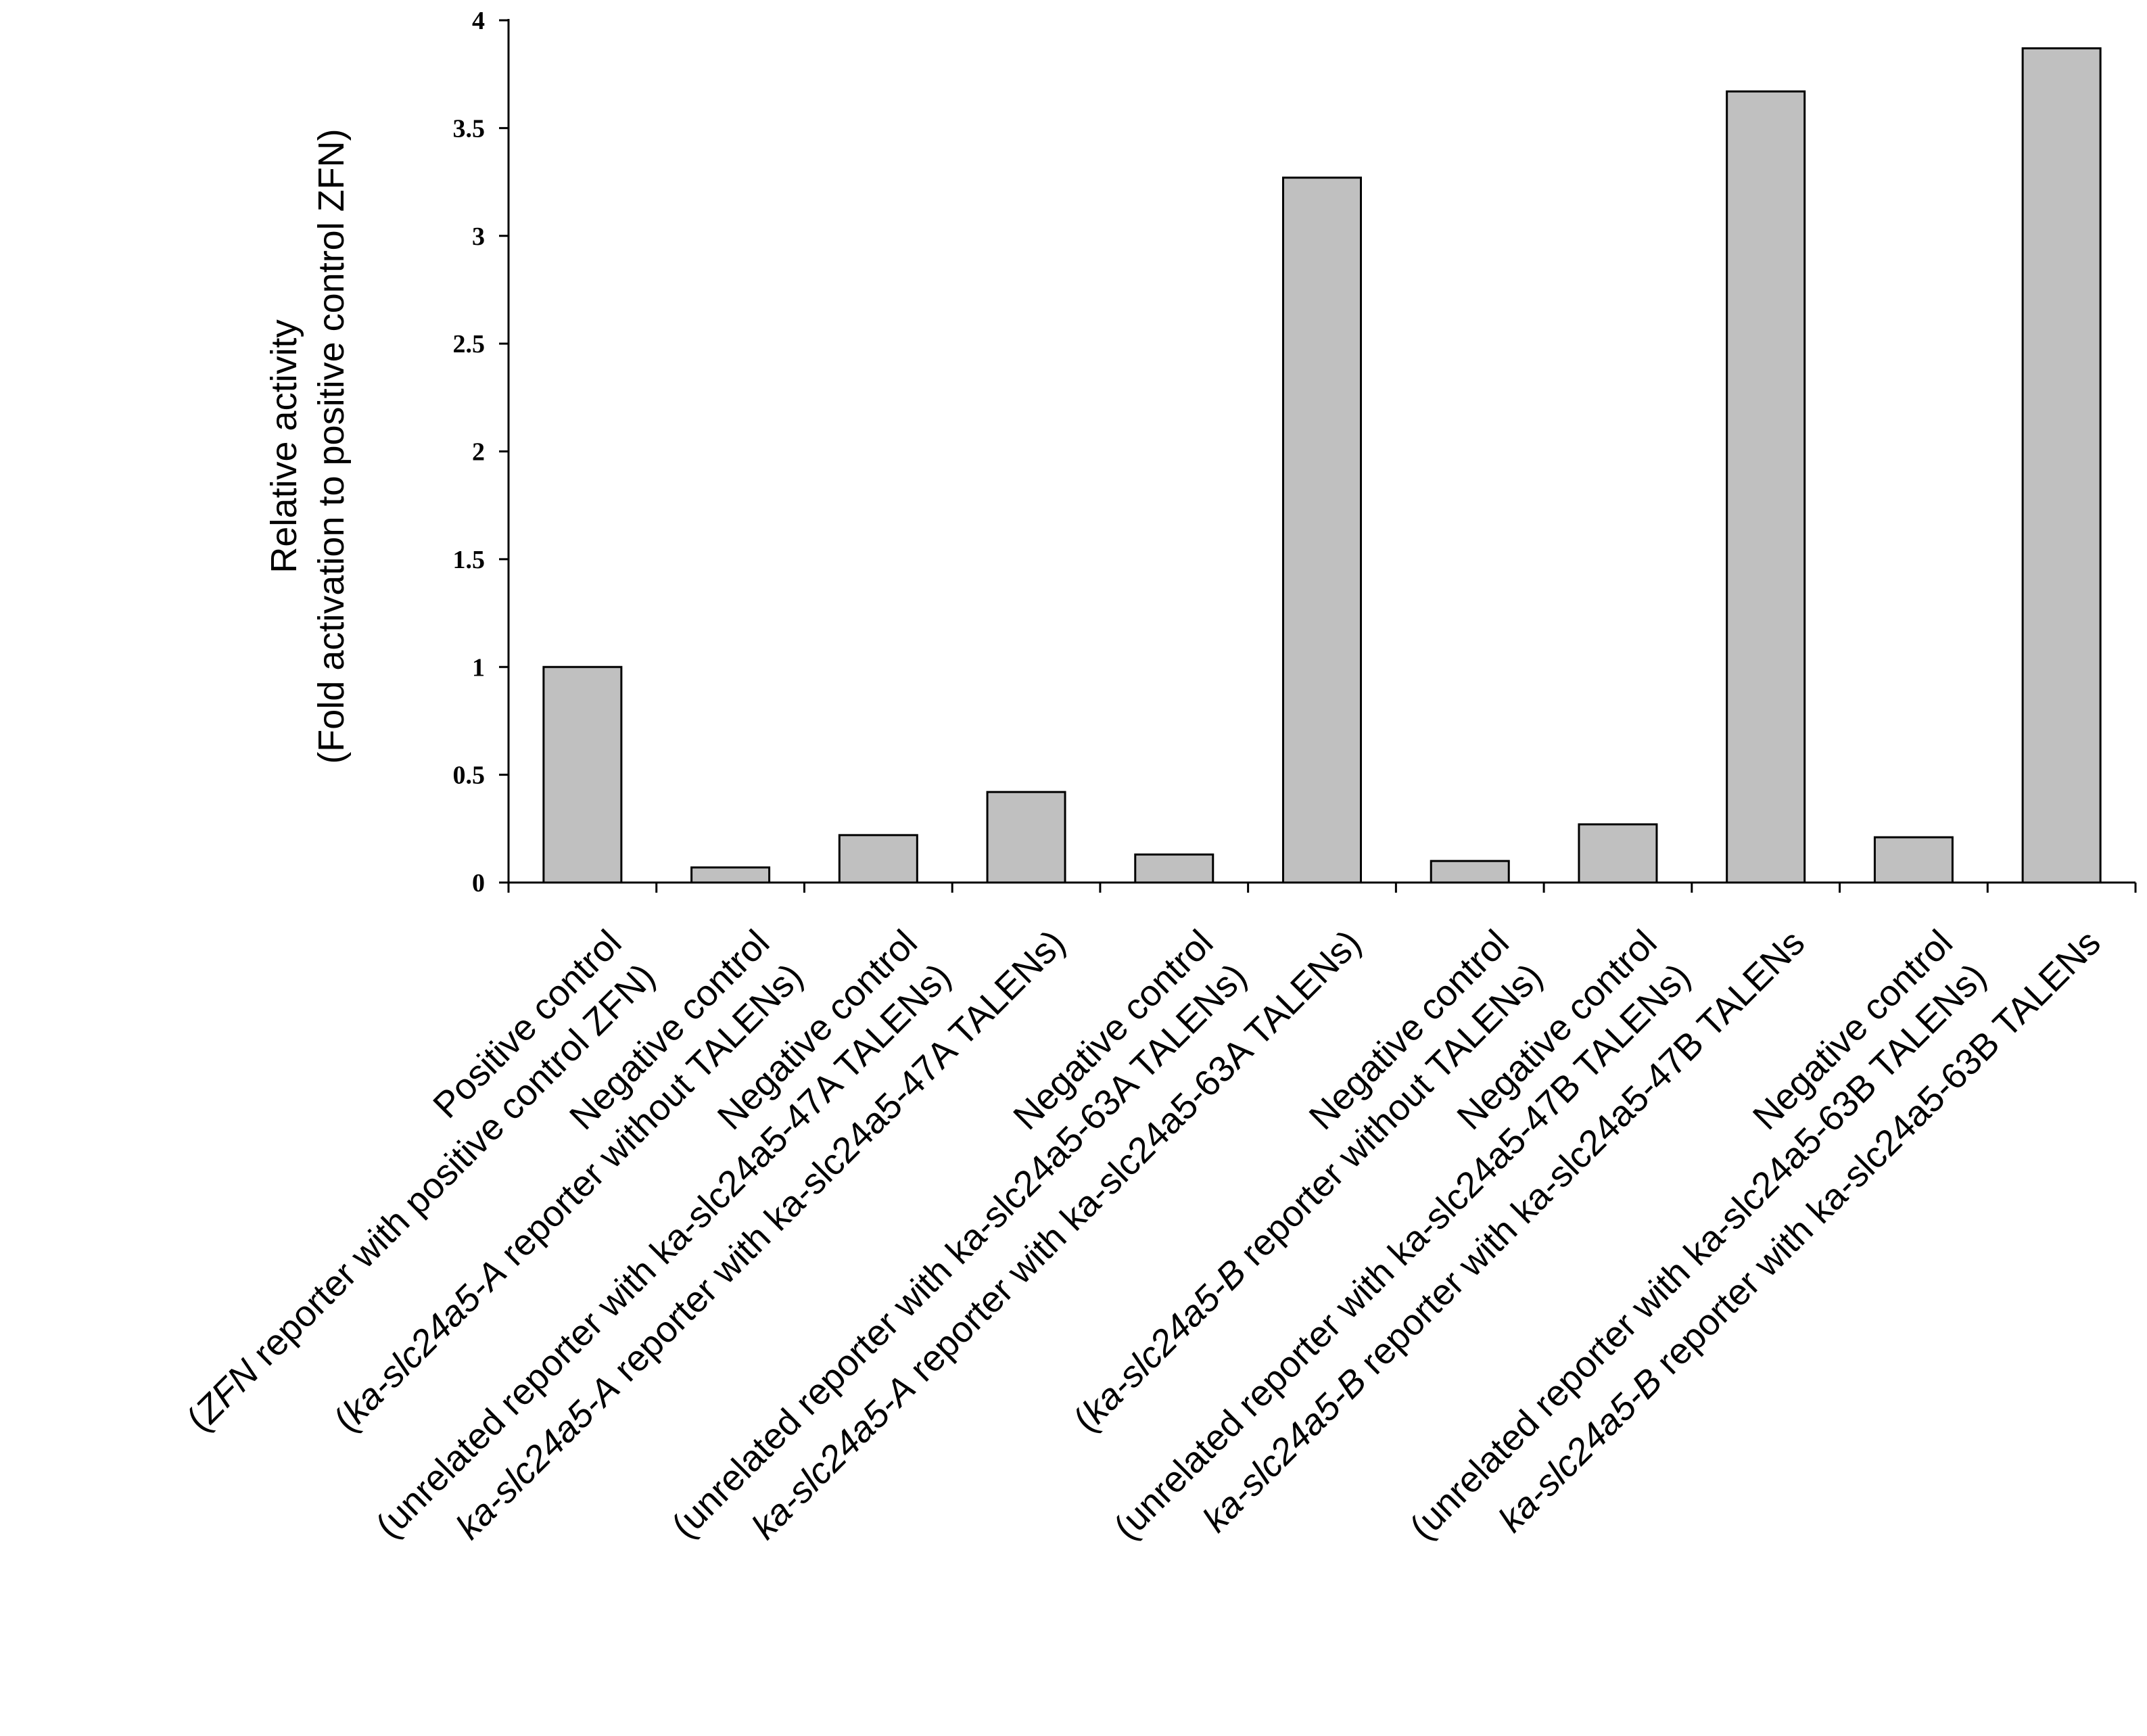  I want to click on y-tick-label: 1, so click(478, 667).